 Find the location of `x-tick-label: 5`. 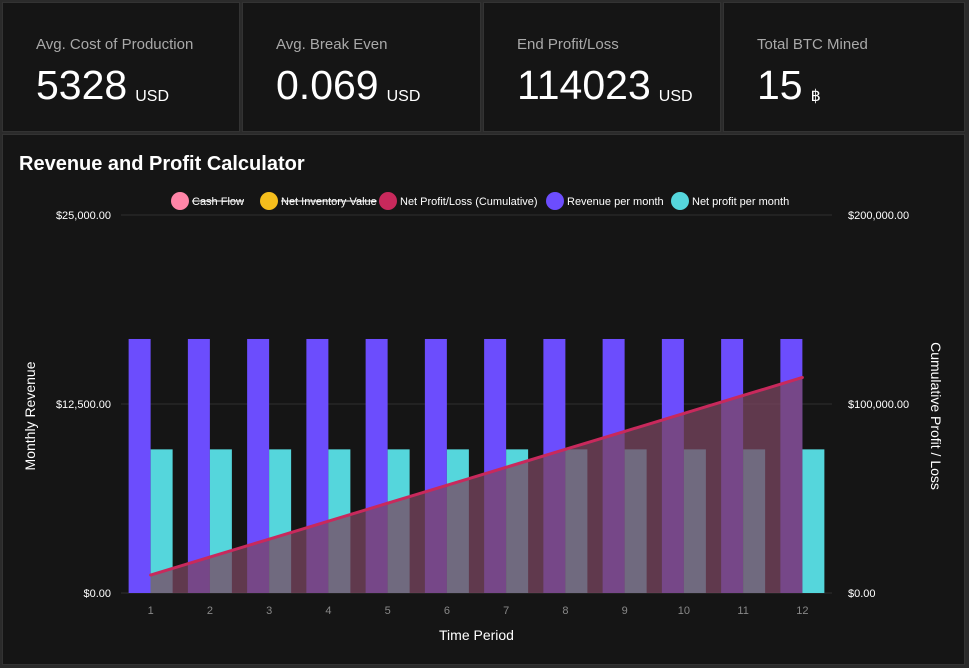

x-tick-label: 5 is located at coordinates (388, 611).